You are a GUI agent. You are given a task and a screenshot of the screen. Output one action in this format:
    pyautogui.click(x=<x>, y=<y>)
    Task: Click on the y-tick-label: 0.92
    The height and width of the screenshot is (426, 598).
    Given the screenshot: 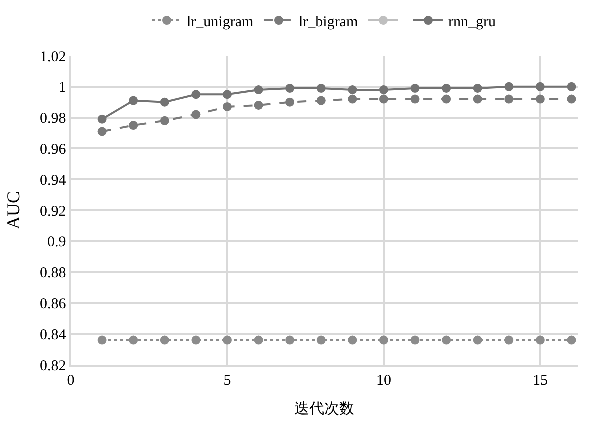 What is the action you would take?
    pyautogui.click(x=53, y=212)
    